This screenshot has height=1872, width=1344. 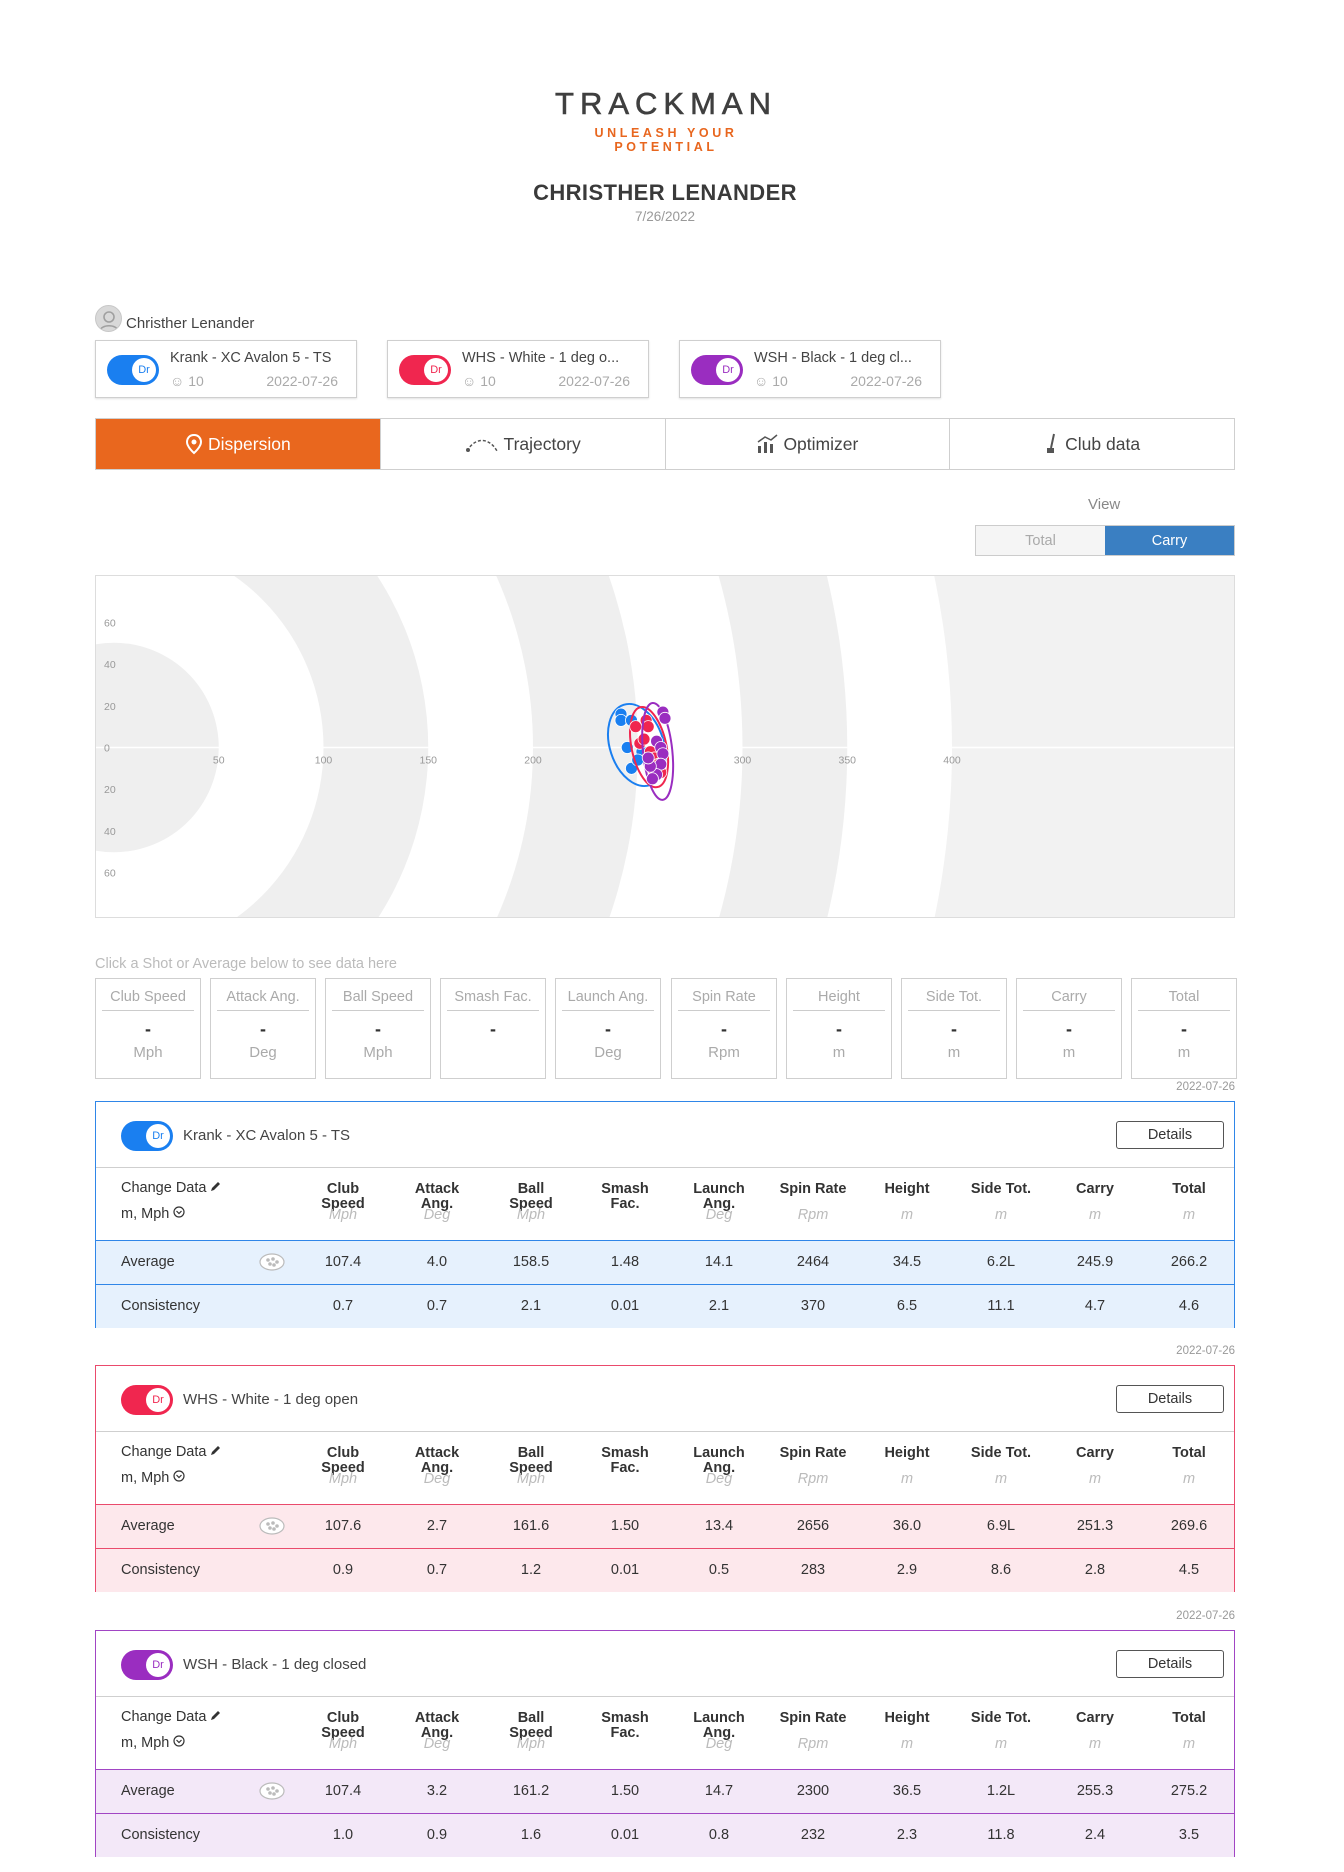 What do you see at coordinates (148, 1791) in the screenshot?
I see `row-label: Average` at bounding box center [148, 1791].